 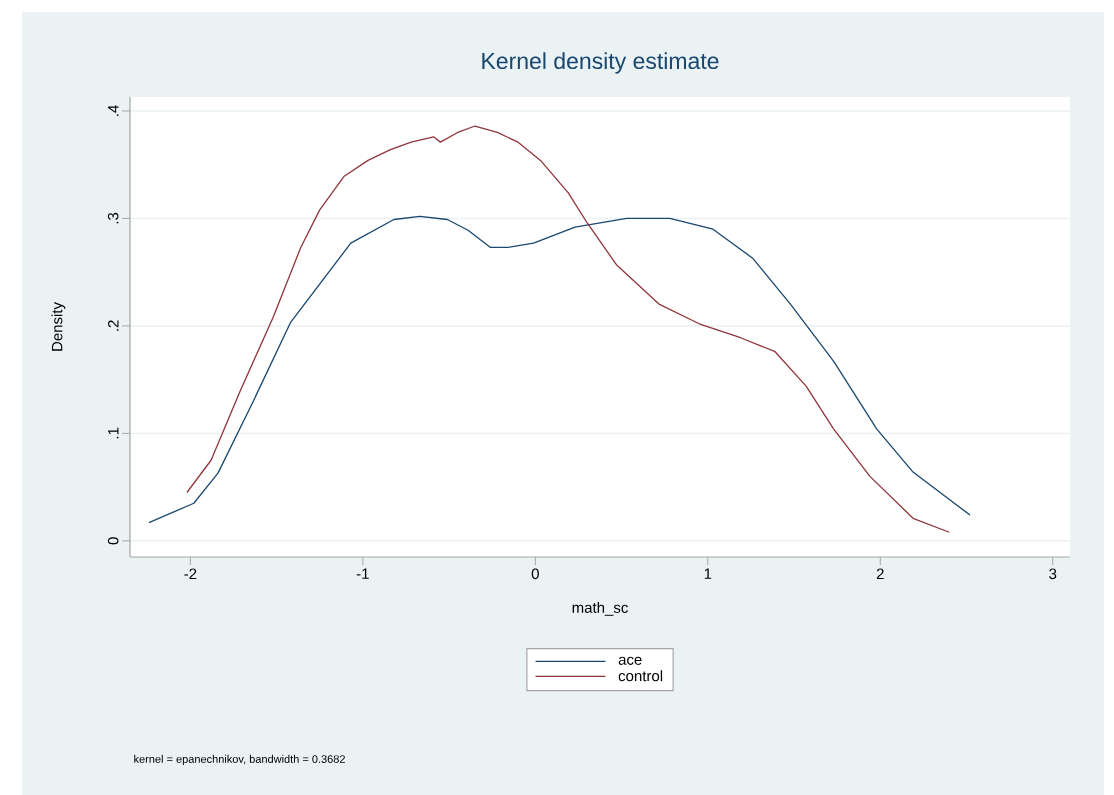 I want to click on x-tick-label: 3, so click(x=1053, y=574).